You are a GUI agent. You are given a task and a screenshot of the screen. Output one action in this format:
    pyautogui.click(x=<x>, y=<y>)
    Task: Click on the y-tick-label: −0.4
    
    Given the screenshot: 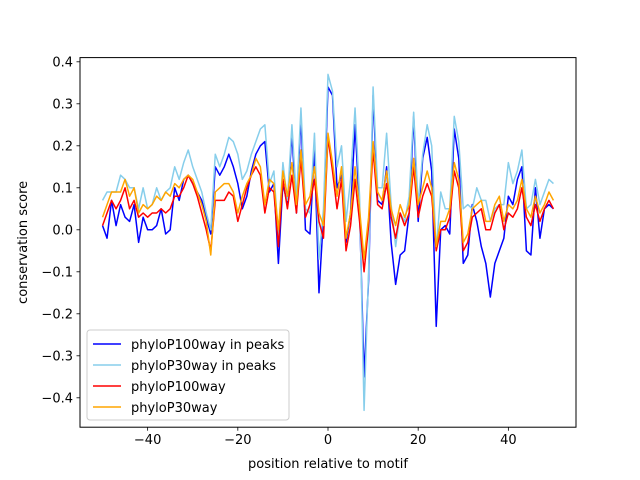 What is the action you would take?
    pyautogui.click(x=57, y=398)
    